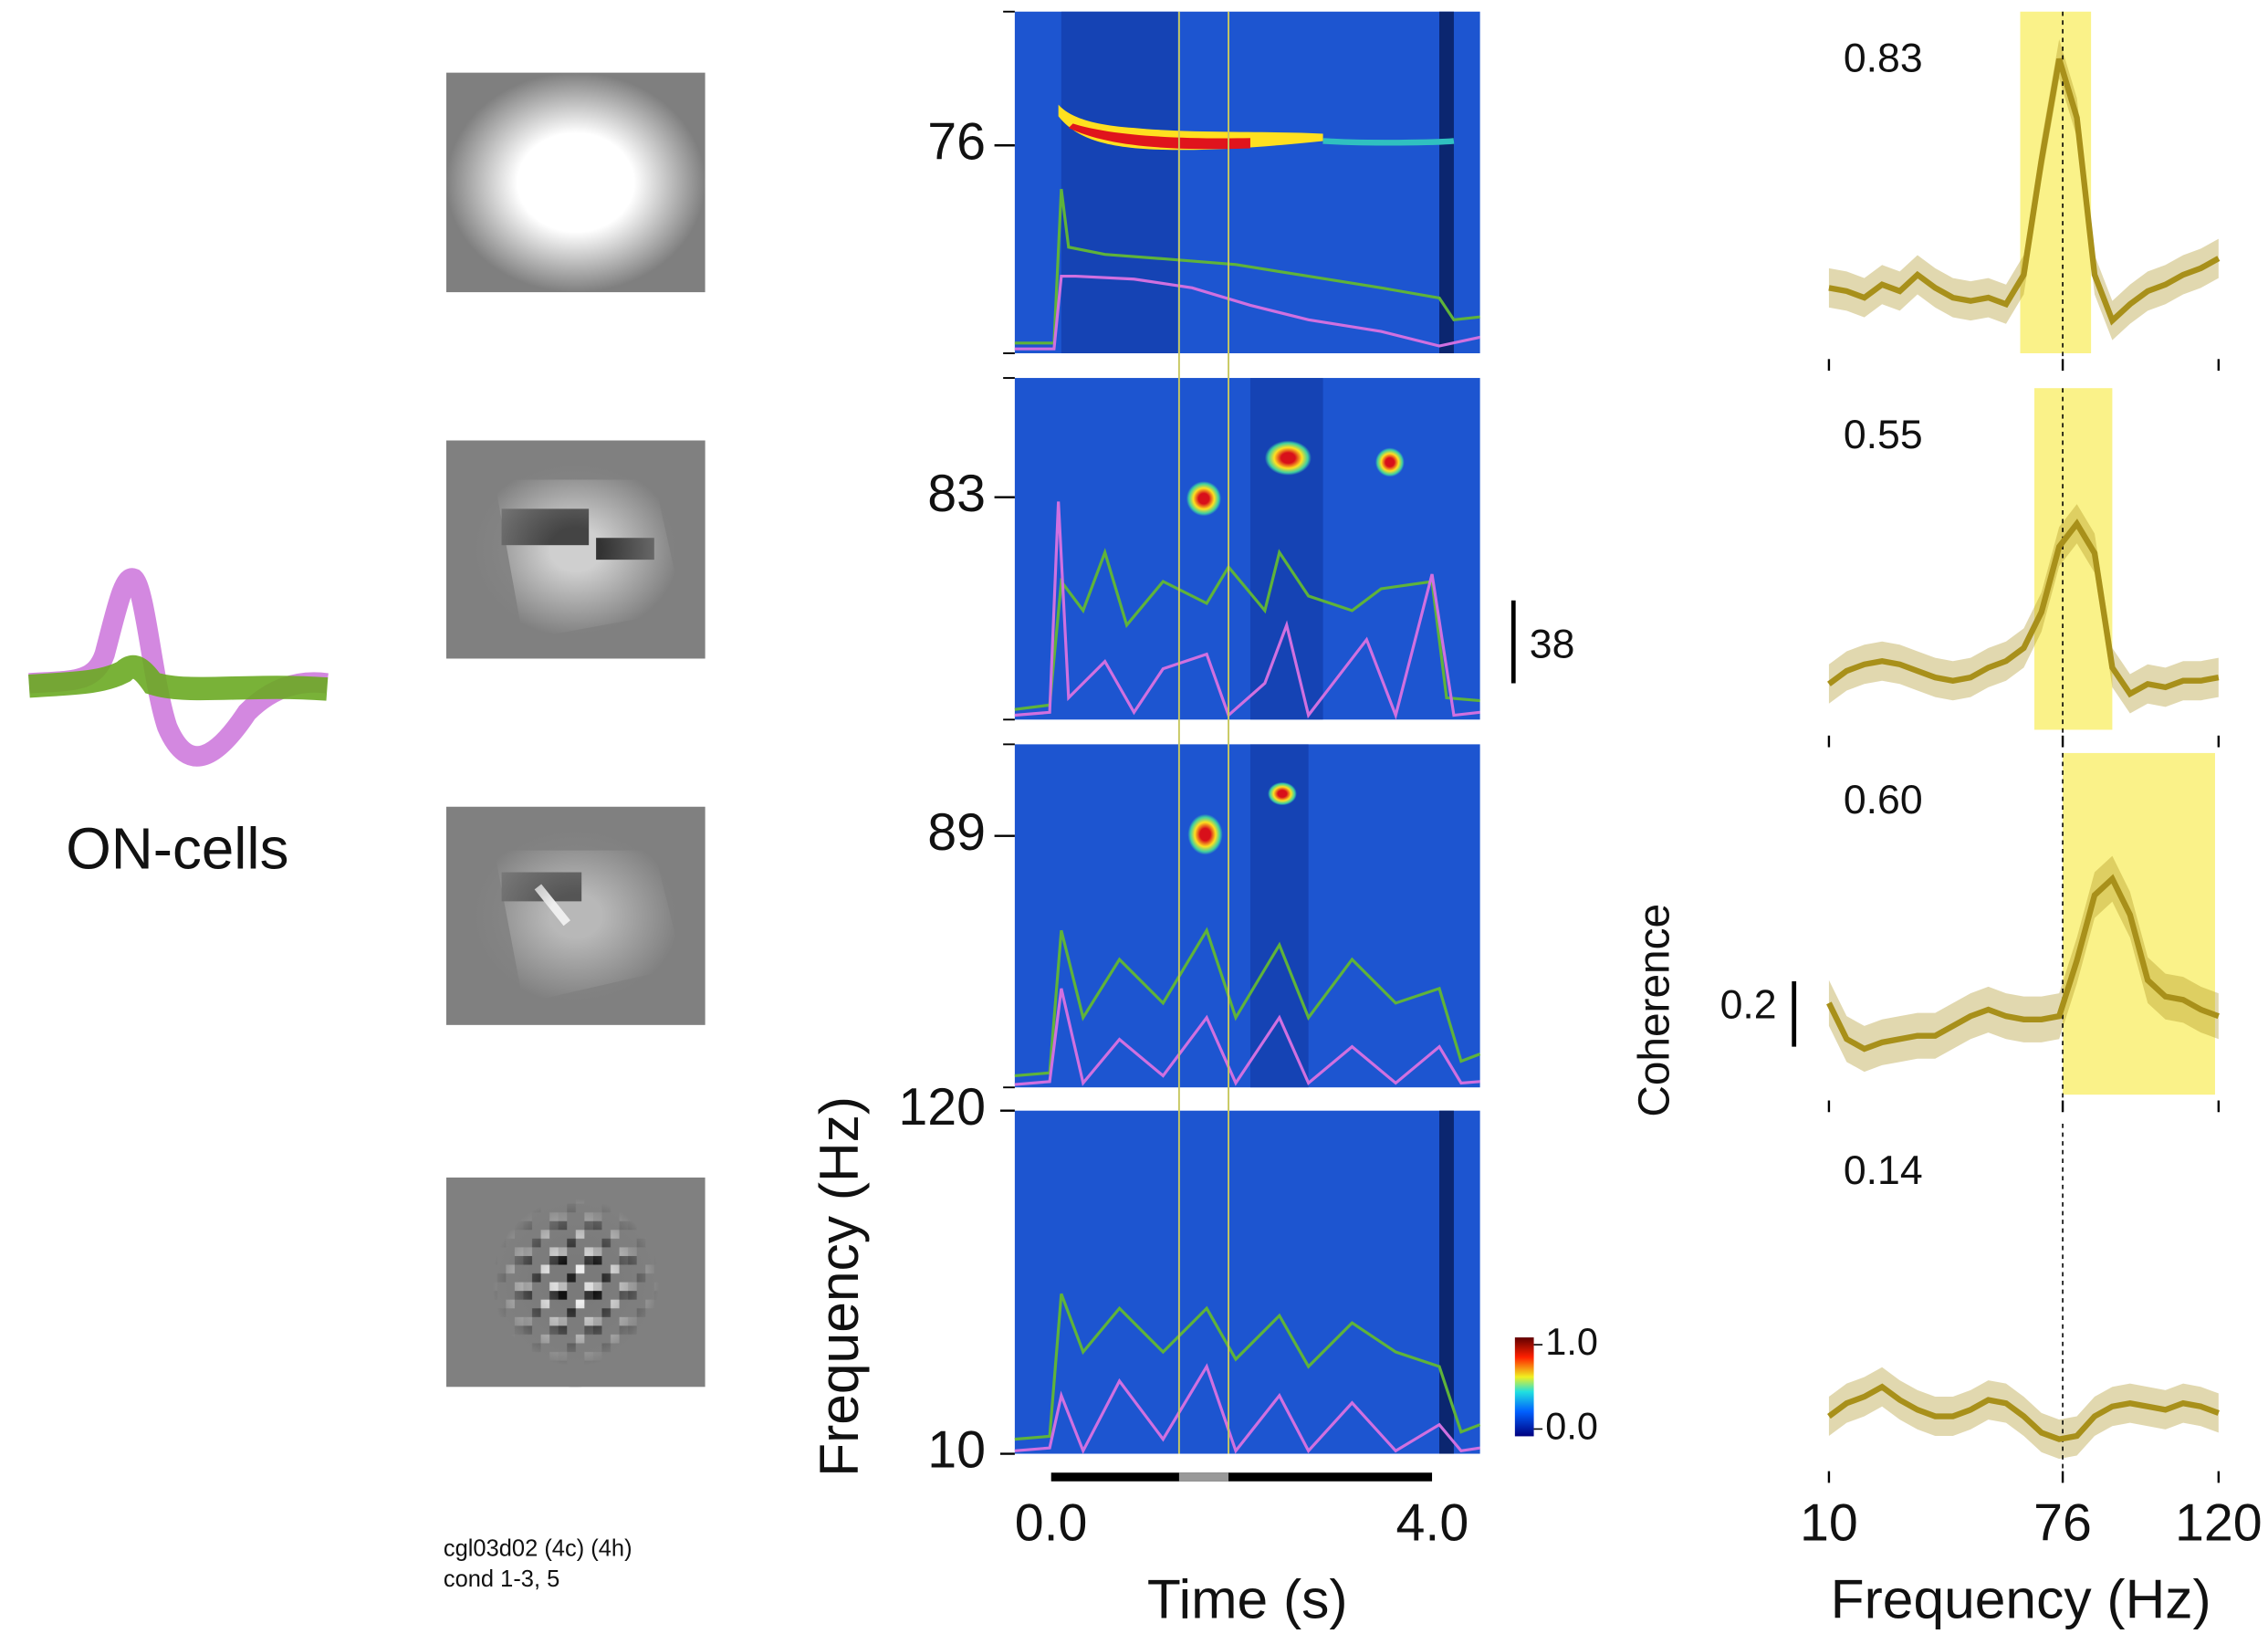  Describe the element at coordinates (177, 849) in the screenshot. I see `cell-type-label: ON-cells` at that location.